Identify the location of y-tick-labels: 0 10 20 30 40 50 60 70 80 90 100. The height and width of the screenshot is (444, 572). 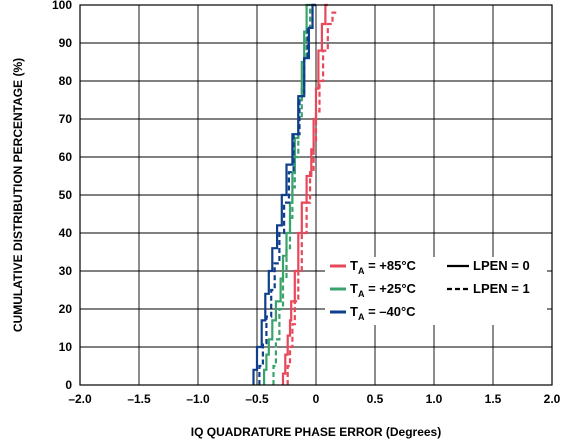
(62, 196).